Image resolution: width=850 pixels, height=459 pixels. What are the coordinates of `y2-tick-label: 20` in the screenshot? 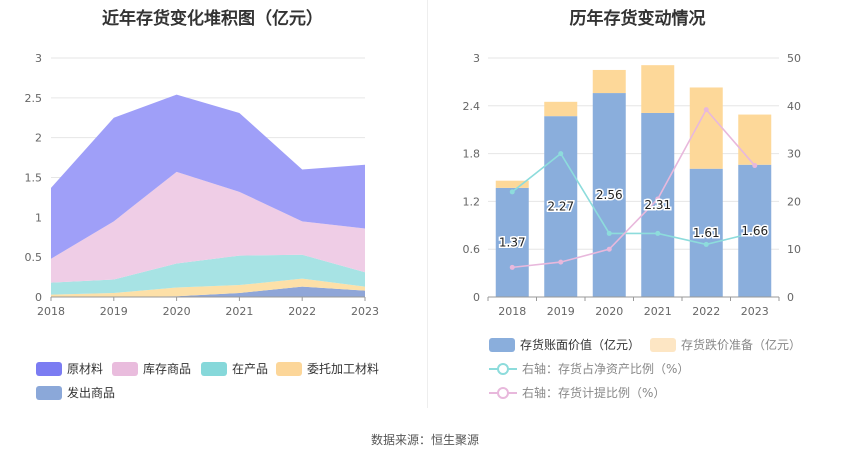 It's located at (794, 201).